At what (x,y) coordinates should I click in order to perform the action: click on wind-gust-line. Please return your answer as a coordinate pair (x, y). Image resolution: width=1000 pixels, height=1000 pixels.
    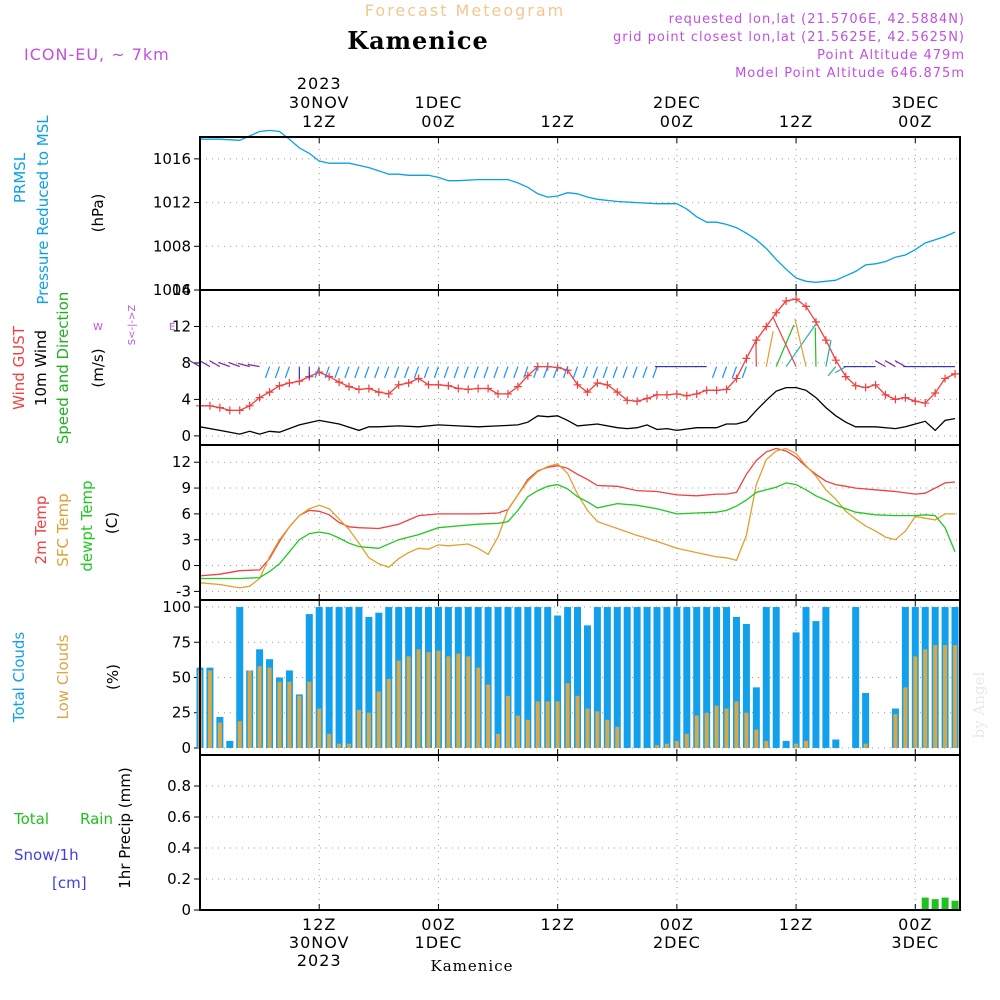
    Looking at the image, I should click on (578, 355).